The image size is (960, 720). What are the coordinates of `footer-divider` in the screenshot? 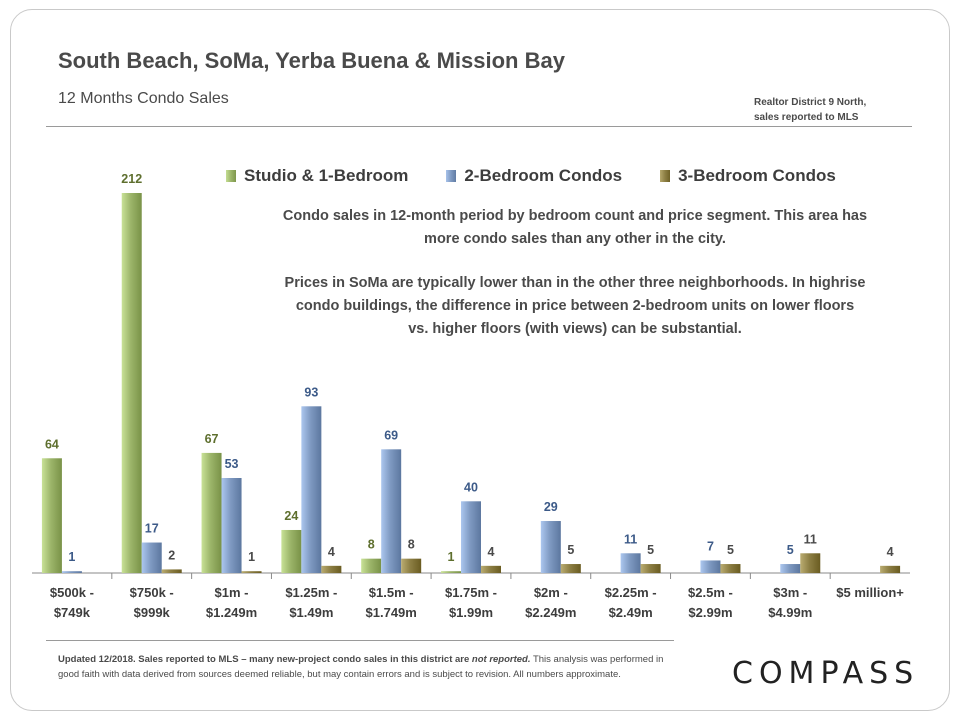 It's located at (360, 640).